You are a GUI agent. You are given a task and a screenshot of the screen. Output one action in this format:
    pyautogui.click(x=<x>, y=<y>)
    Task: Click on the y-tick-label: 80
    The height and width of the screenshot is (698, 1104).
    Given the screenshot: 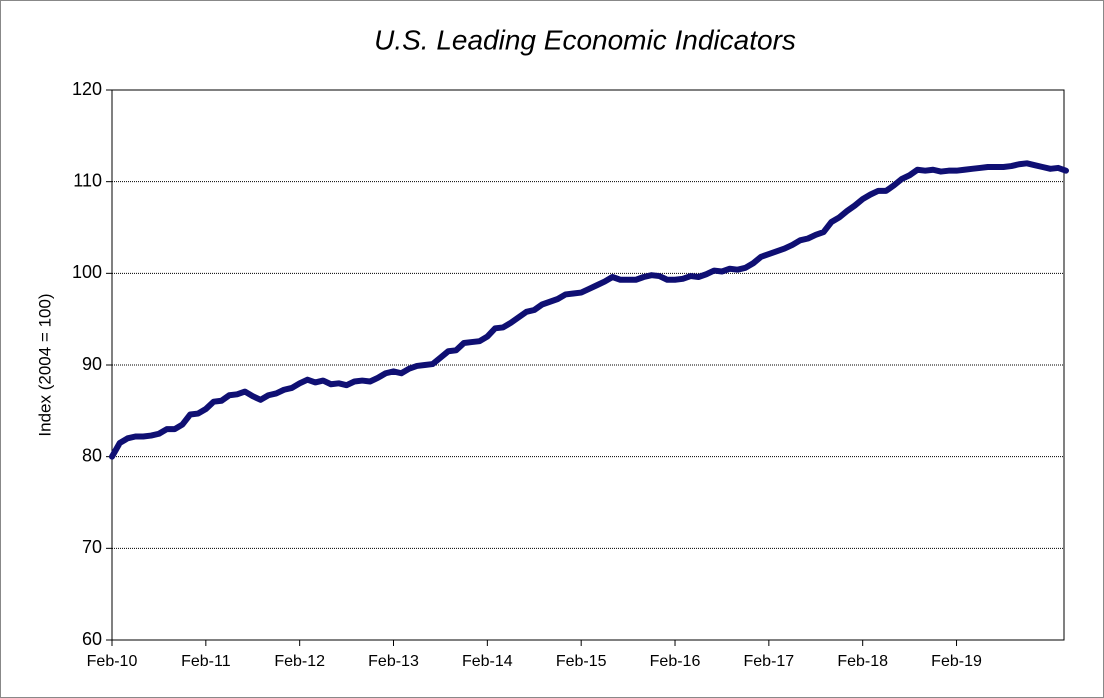 What is the action you would take?
    pyautogui.click(x=92, y=455)
    